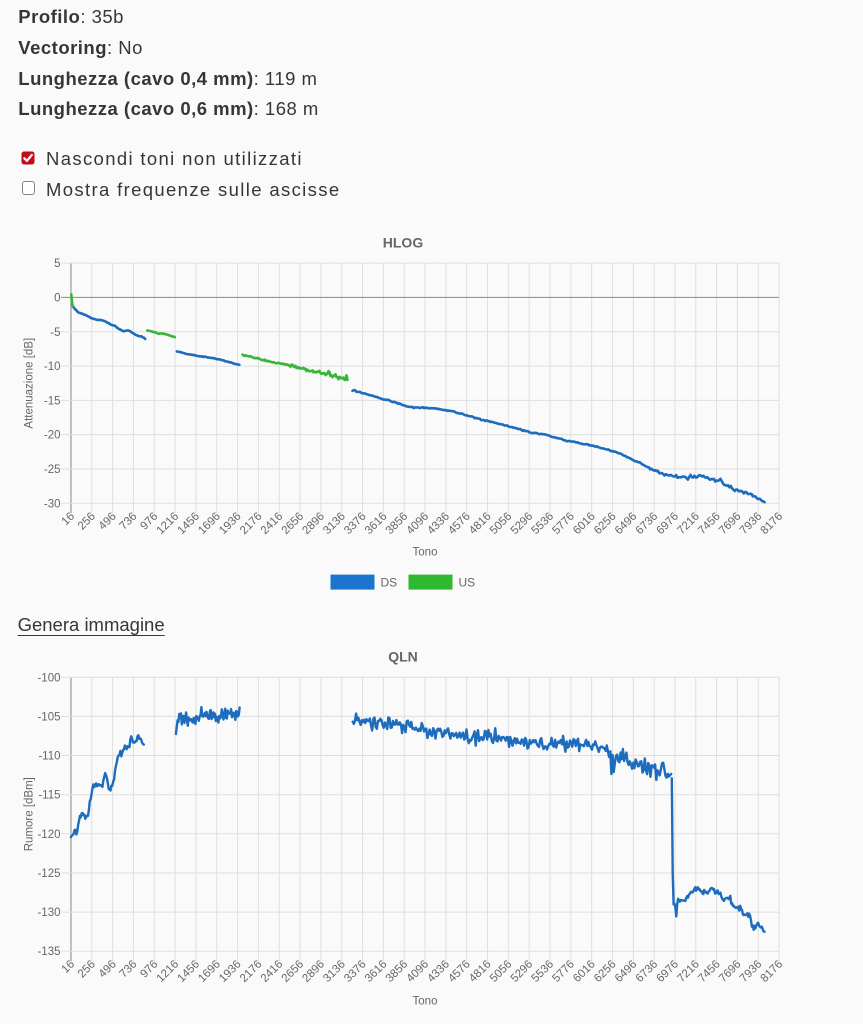  What do you see at coordinates (52, 401) in the screenshot?
I see `svg-text: -15` at bounding box center [52, 401].